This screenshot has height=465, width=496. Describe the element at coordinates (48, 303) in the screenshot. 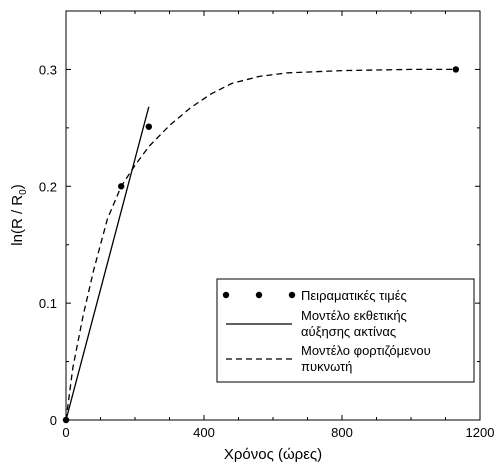

I see `y-tick-label-1: 0.1` at that location.